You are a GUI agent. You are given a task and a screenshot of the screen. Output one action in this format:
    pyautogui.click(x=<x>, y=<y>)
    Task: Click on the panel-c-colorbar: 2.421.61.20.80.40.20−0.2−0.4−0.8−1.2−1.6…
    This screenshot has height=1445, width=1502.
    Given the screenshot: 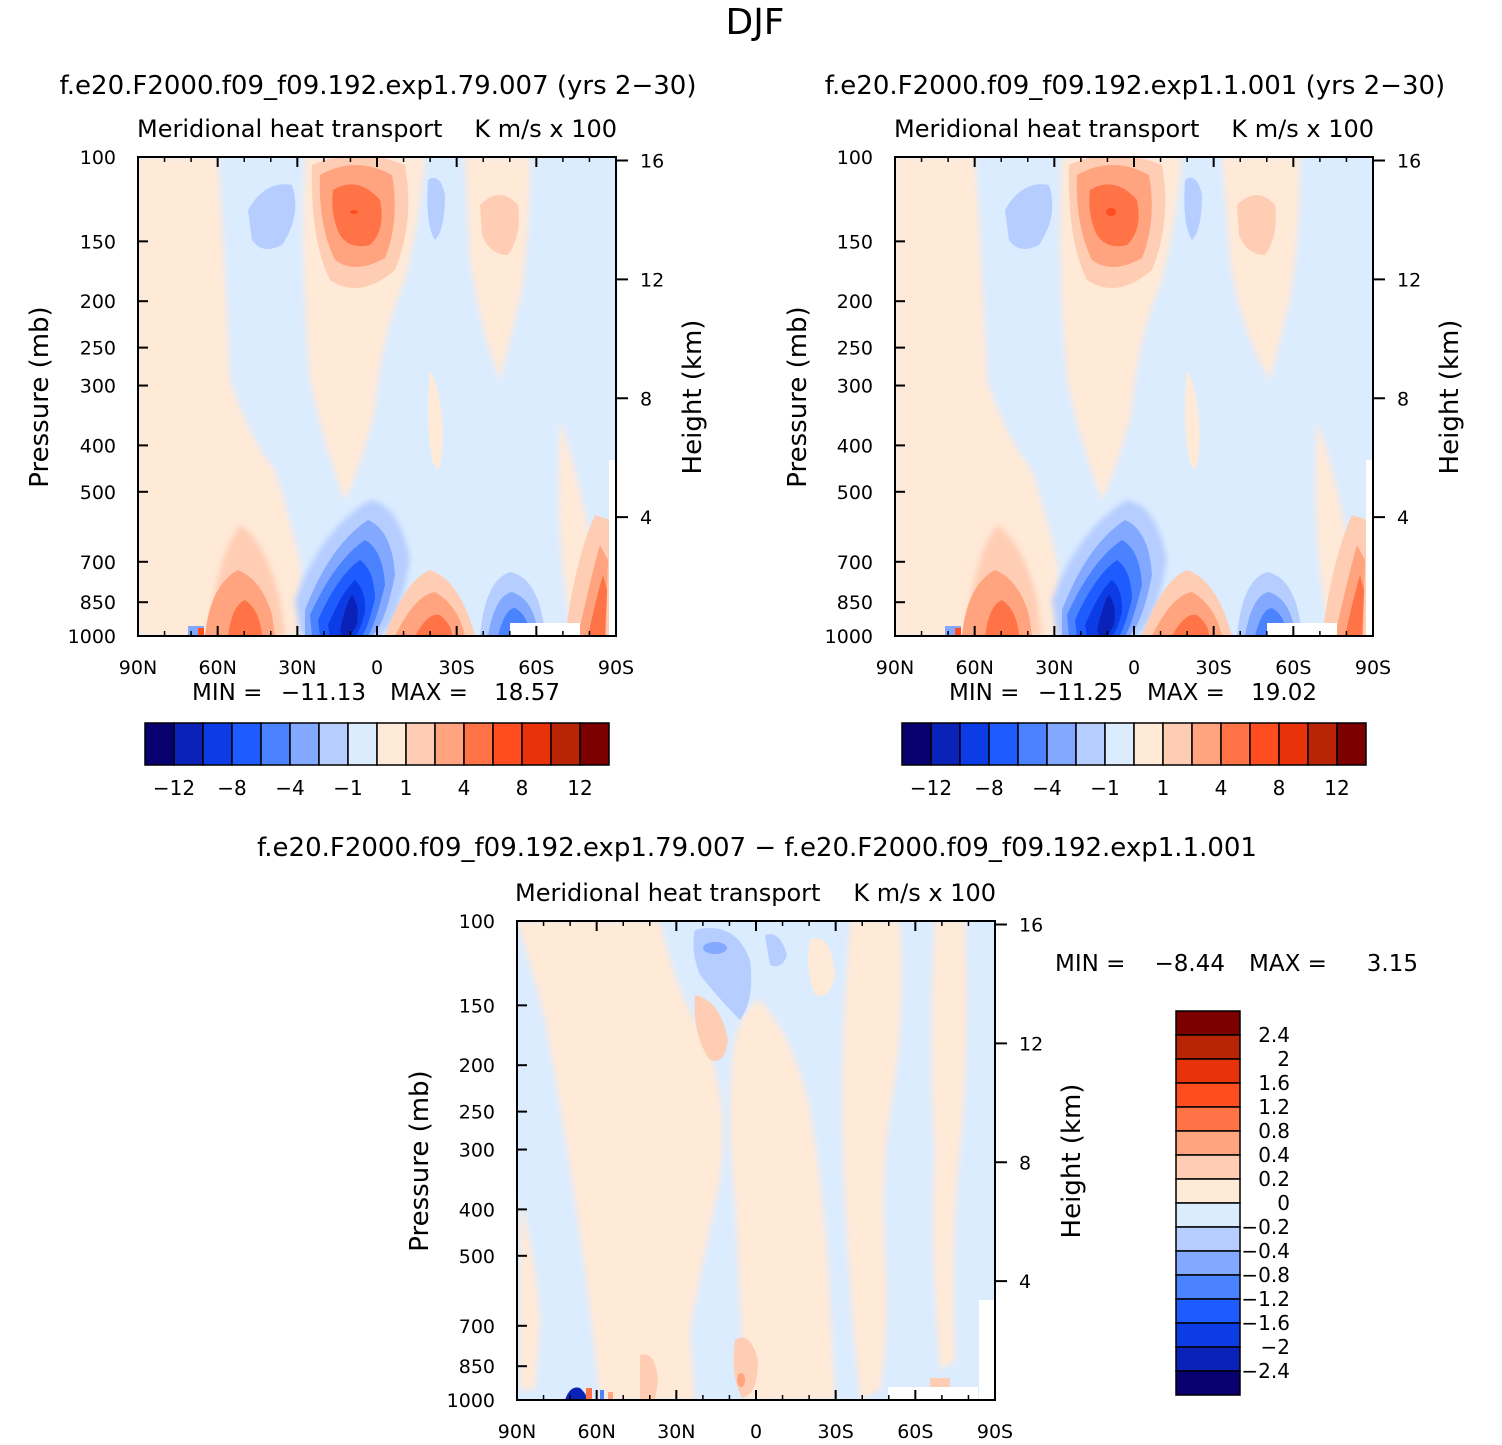 What is the action you would take?
    pyautogui.click(x=1232, y=1203)
    